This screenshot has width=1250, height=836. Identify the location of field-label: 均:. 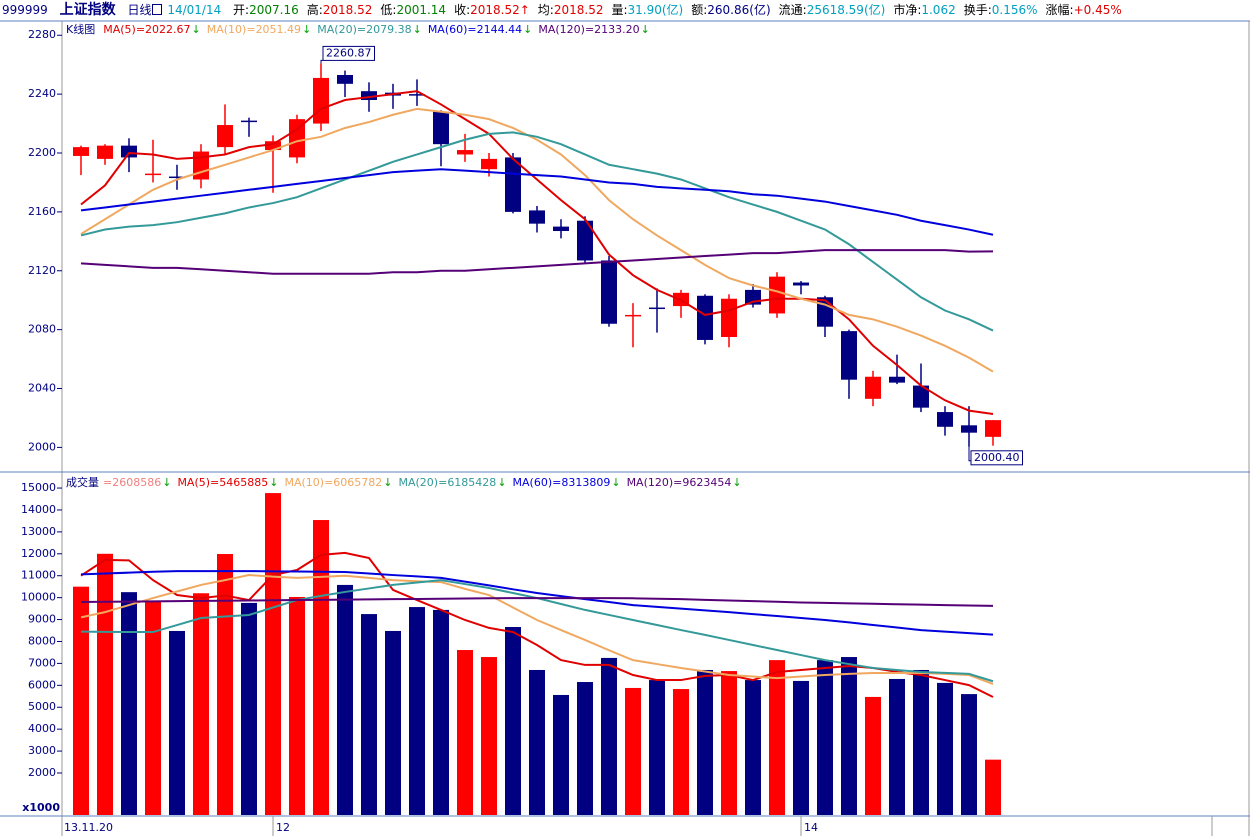
(545, 10).